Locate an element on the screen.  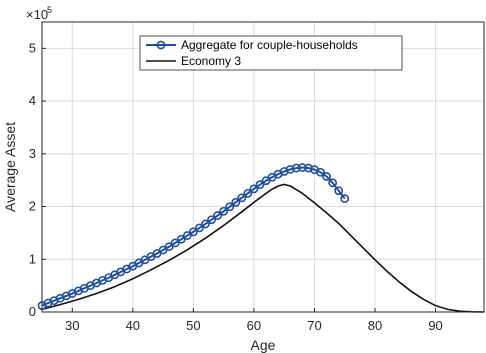
y-tick-label: 5 is located at coordinates (32, 47).